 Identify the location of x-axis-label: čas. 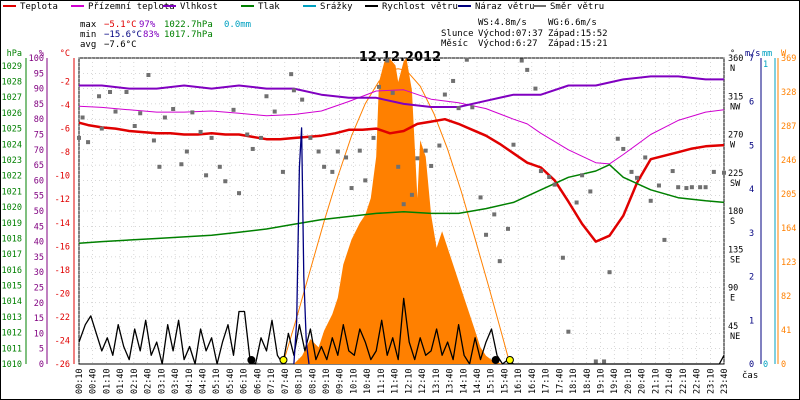
(750, 375).